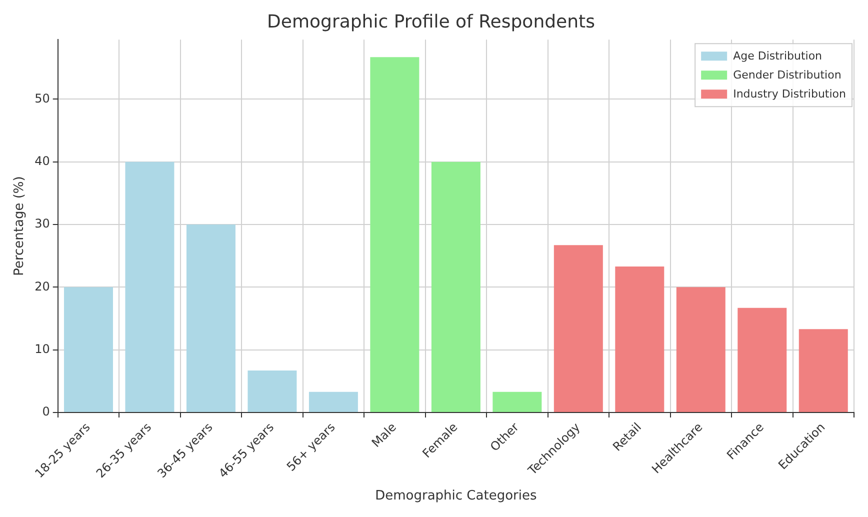 The height and width of the screenshot is (517, 868). Describe the element at coordinates (42, 98) in the screenshot. I see `y-tick-label: 50` at that location.